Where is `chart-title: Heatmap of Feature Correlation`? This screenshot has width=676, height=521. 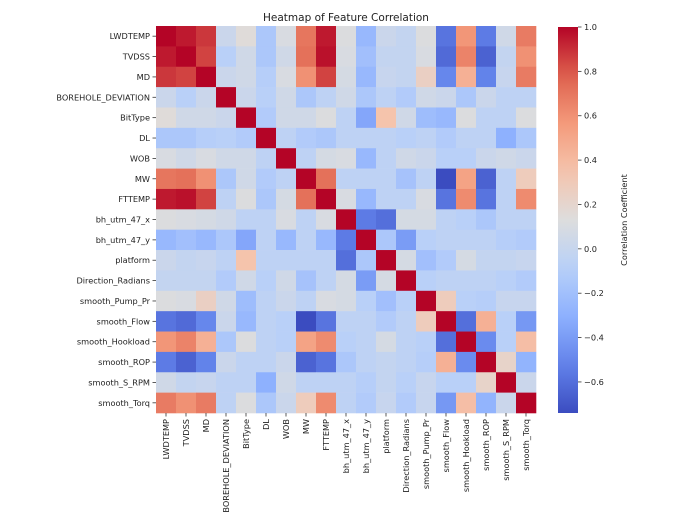
chart-title: Heatmap of Feature Correlation is located at coordinates (346, 18).